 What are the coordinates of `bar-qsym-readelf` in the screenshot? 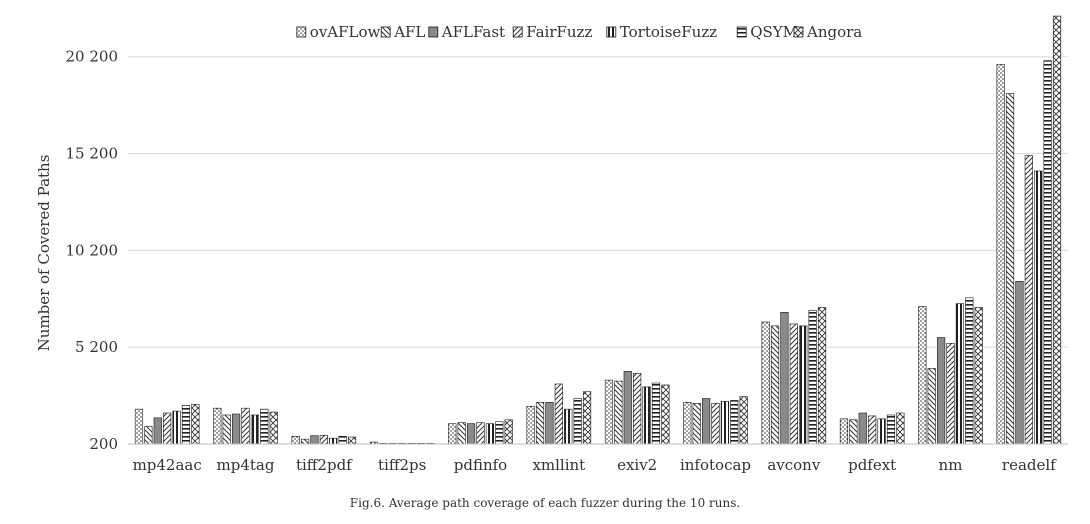 It's located at (1047, 252).